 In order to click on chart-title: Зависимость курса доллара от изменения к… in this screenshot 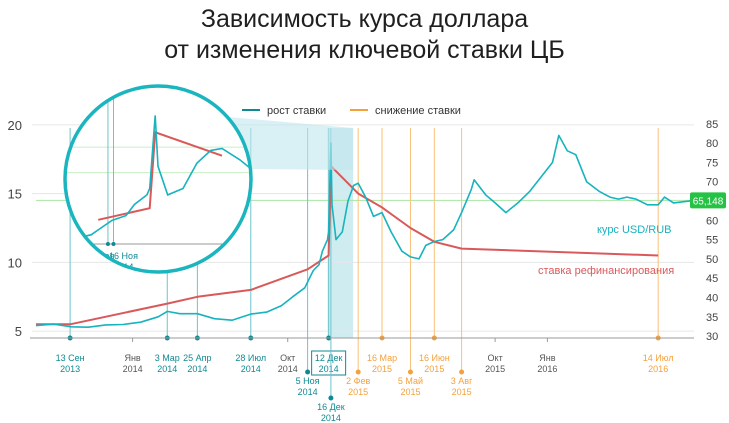, I will do `click(364, 35)`.